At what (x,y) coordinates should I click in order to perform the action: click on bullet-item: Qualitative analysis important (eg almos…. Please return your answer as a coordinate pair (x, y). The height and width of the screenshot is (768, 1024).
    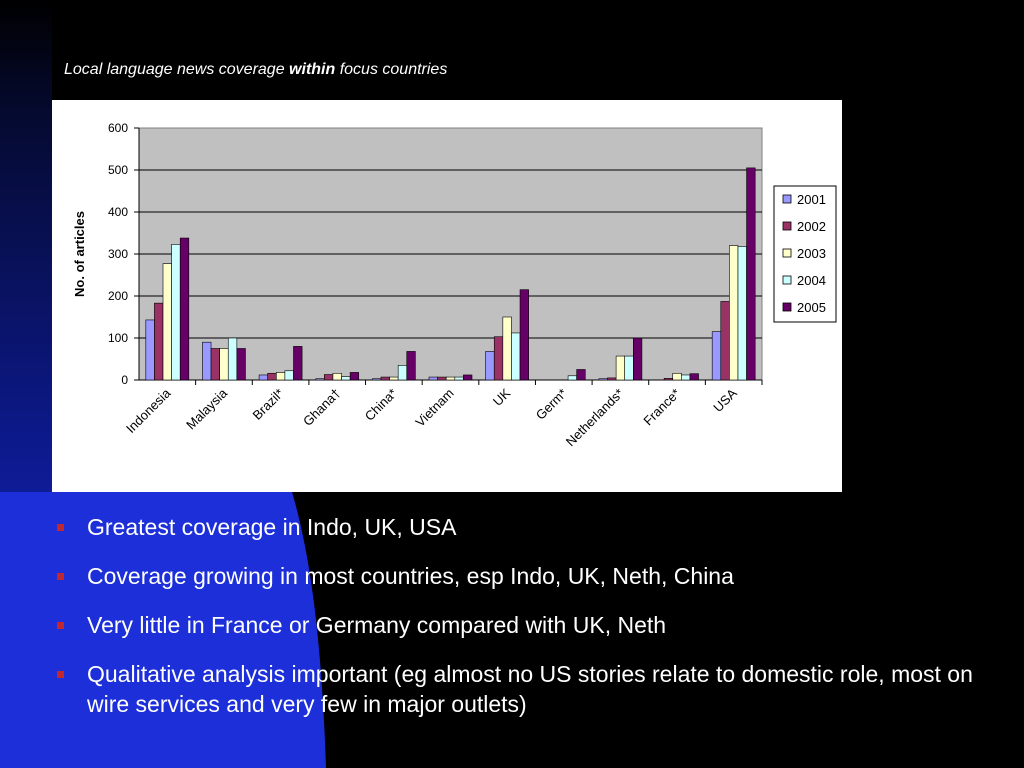
    Looking at the image, I should click on (526, 689).